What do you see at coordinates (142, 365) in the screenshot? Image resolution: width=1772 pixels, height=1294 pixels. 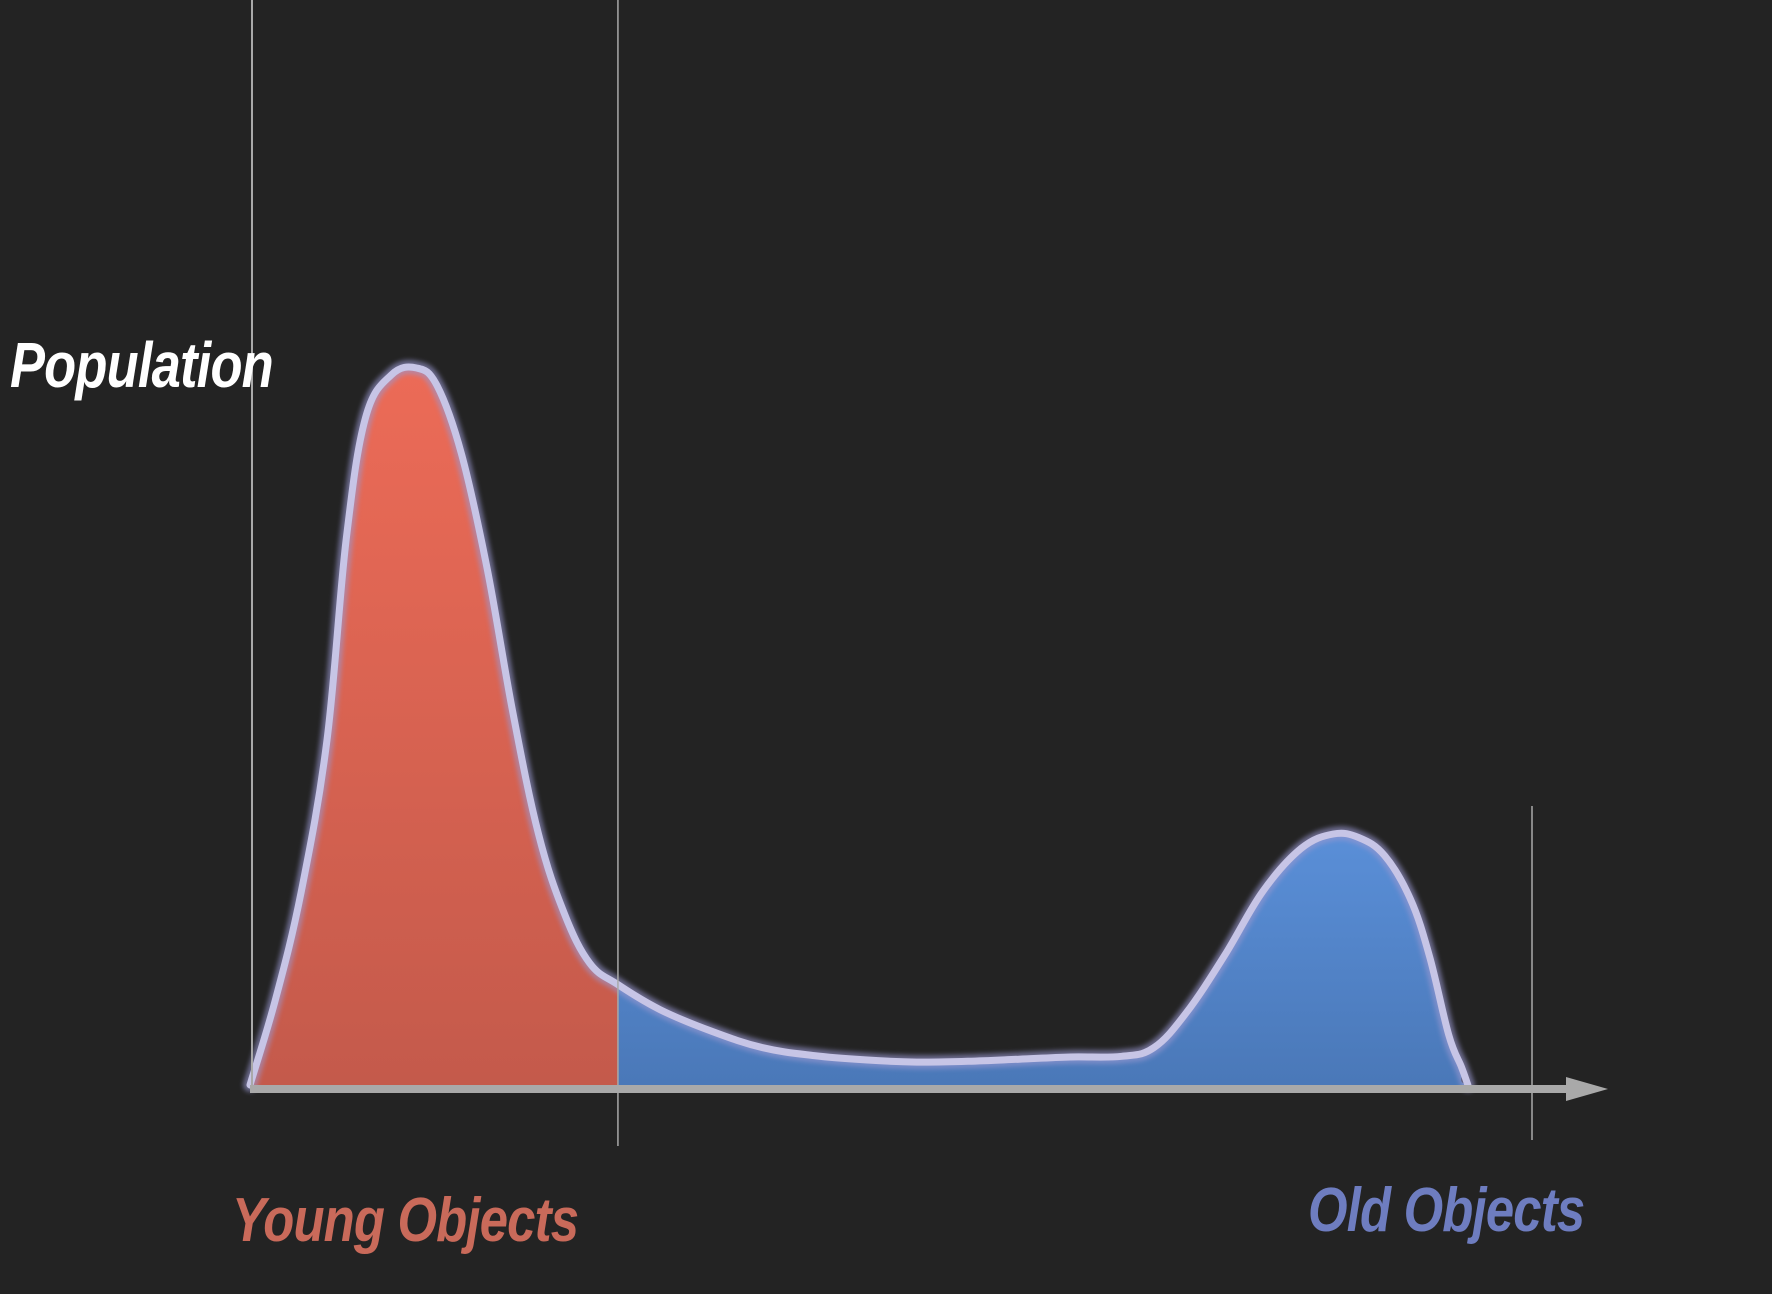 I see `y-axis-label: Population` at bounding box center [142, 365].